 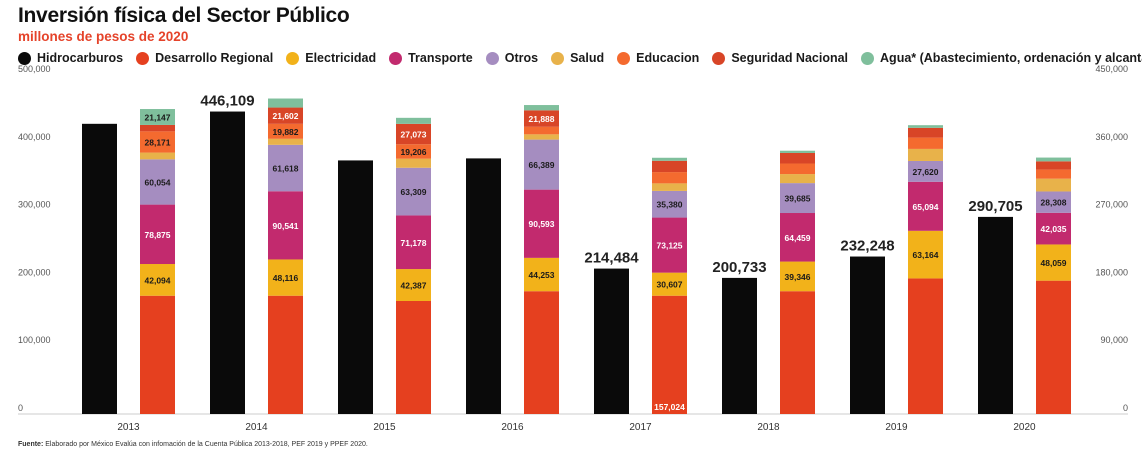 I want to click on bar-salud-2020, so click(x=1053, y=185).